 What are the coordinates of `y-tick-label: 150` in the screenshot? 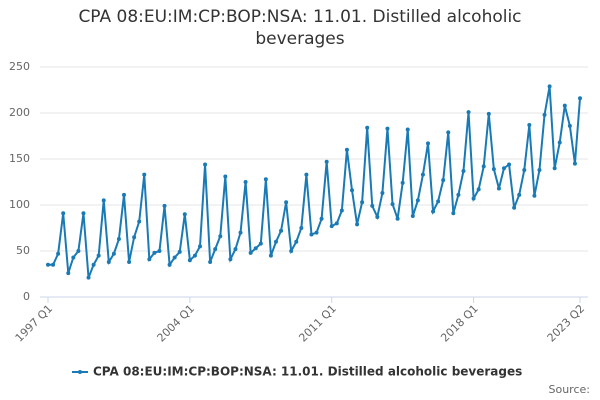 It's located at (19, 158).